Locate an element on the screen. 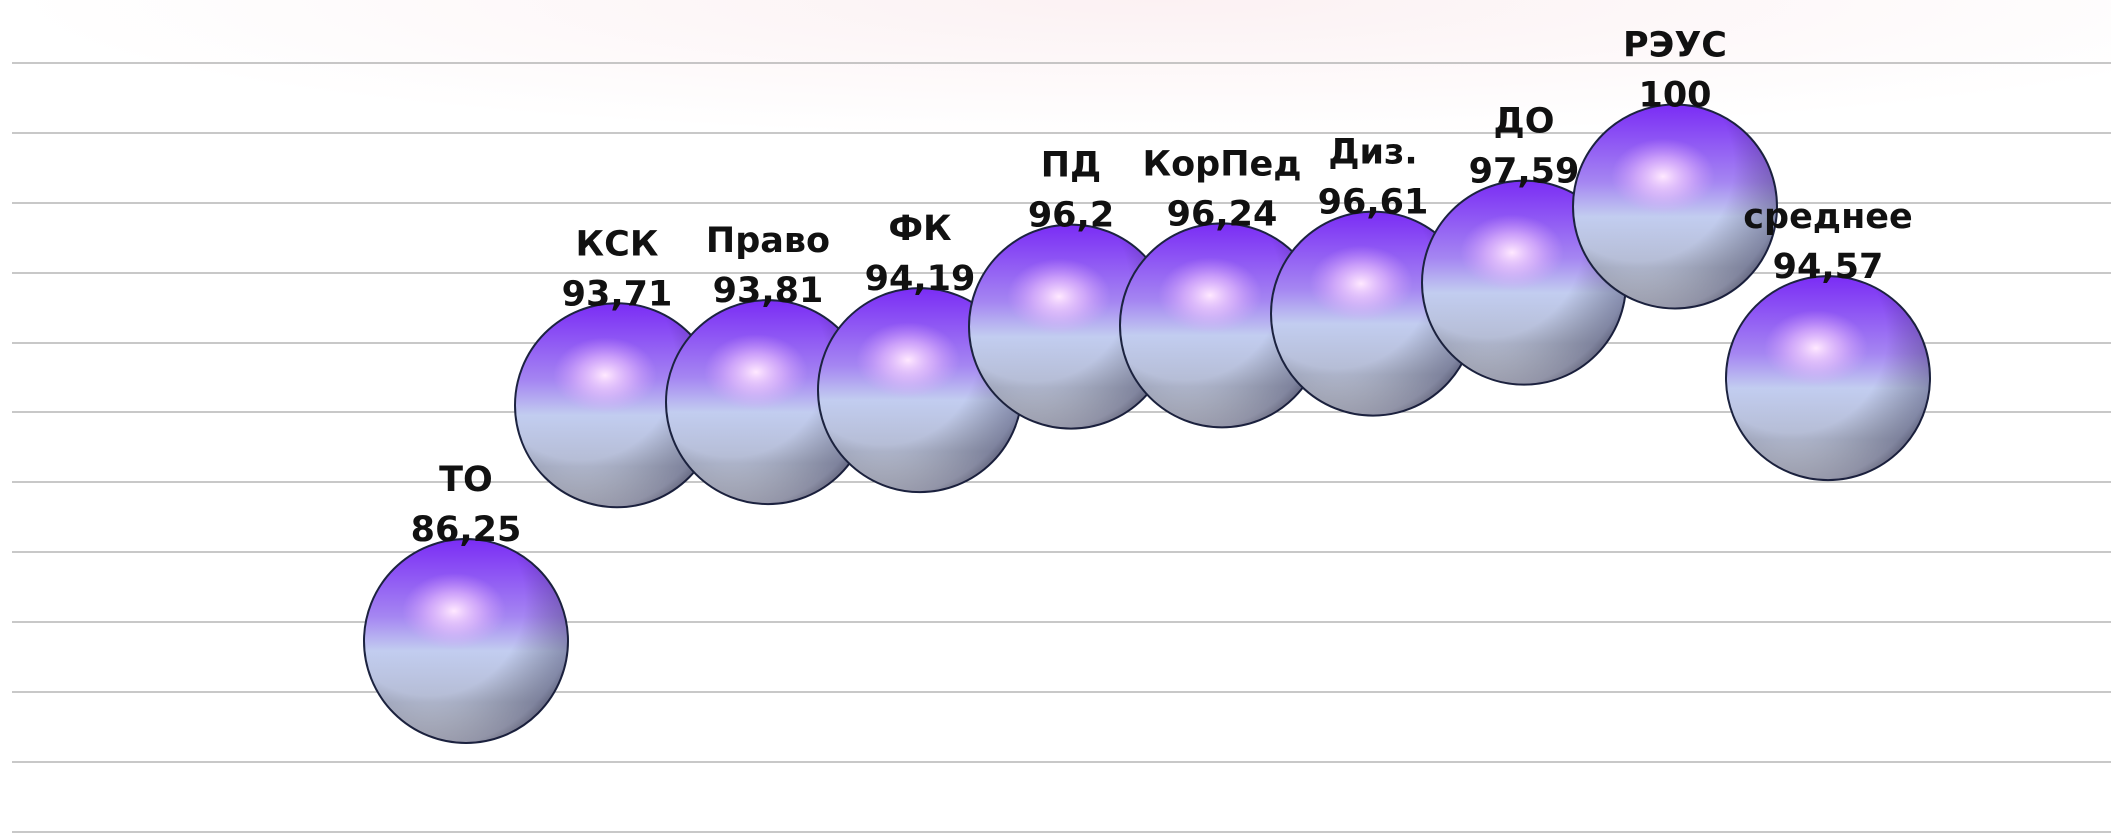 Image resolution: width=2111 pixels, height=835 pixels. category-label: ПД is located at coordinates (1071, 166).